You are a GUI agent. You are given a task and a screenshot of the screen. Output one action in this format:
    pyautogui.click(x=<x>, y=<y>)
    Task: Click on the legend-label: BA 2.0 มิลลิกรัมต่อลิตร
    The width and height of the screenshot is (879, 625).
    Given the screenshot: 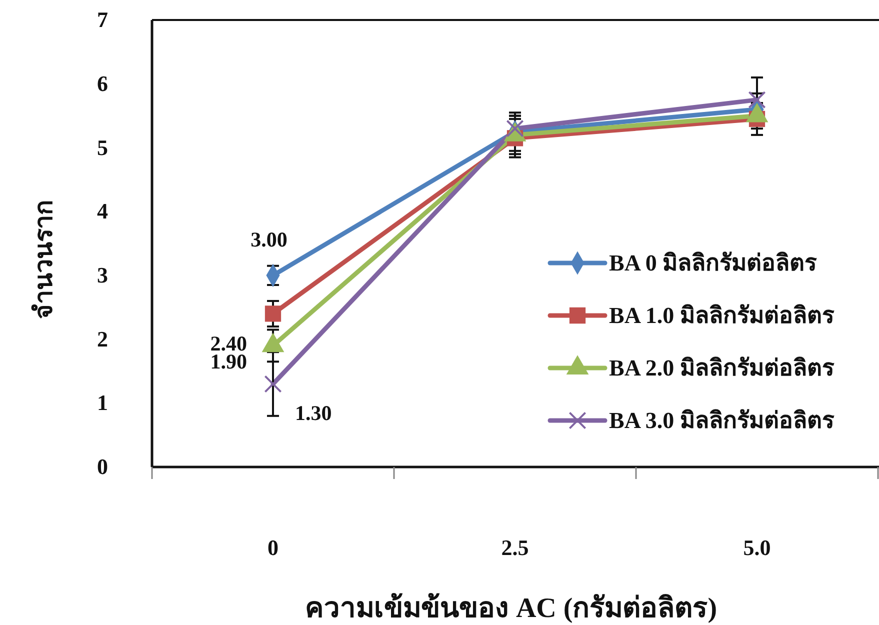 What is the action you would take?
    pyautogui.click(x=722, y=368)
    